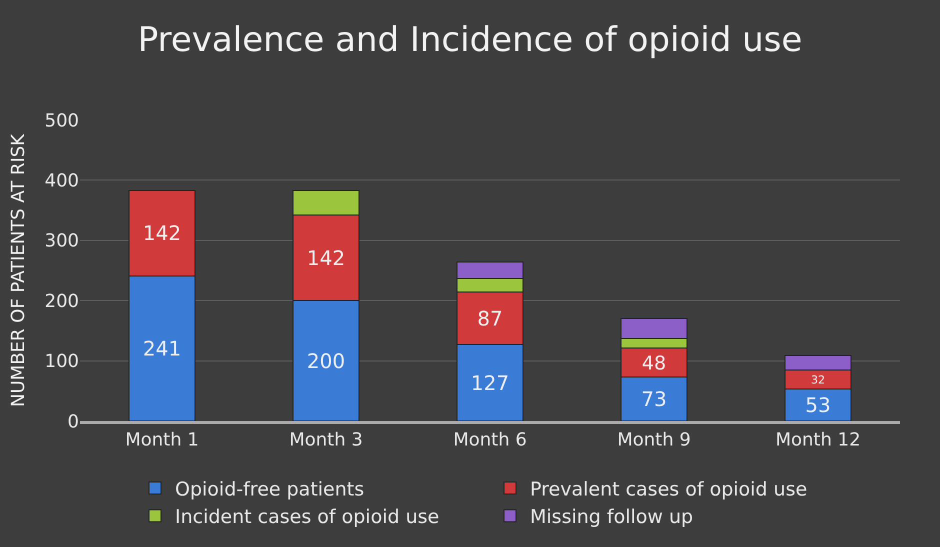 Image resolution: width=940 pixels, height=547 pixels. What do you see at coordinates (818, 379) in the screenshot?
I see `data-label: 32` at bounding box center [818, 379].